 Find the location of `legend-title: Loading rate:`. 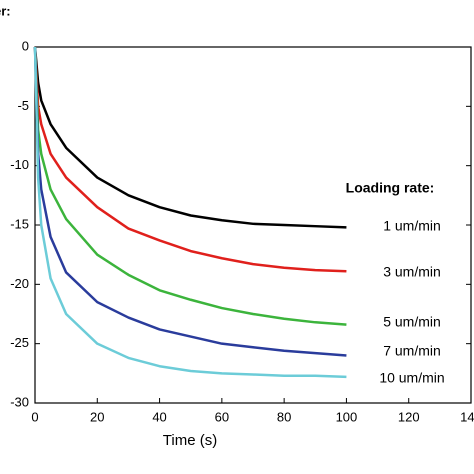

legend-title: Loading rate: is located at coordinates (390, 188).